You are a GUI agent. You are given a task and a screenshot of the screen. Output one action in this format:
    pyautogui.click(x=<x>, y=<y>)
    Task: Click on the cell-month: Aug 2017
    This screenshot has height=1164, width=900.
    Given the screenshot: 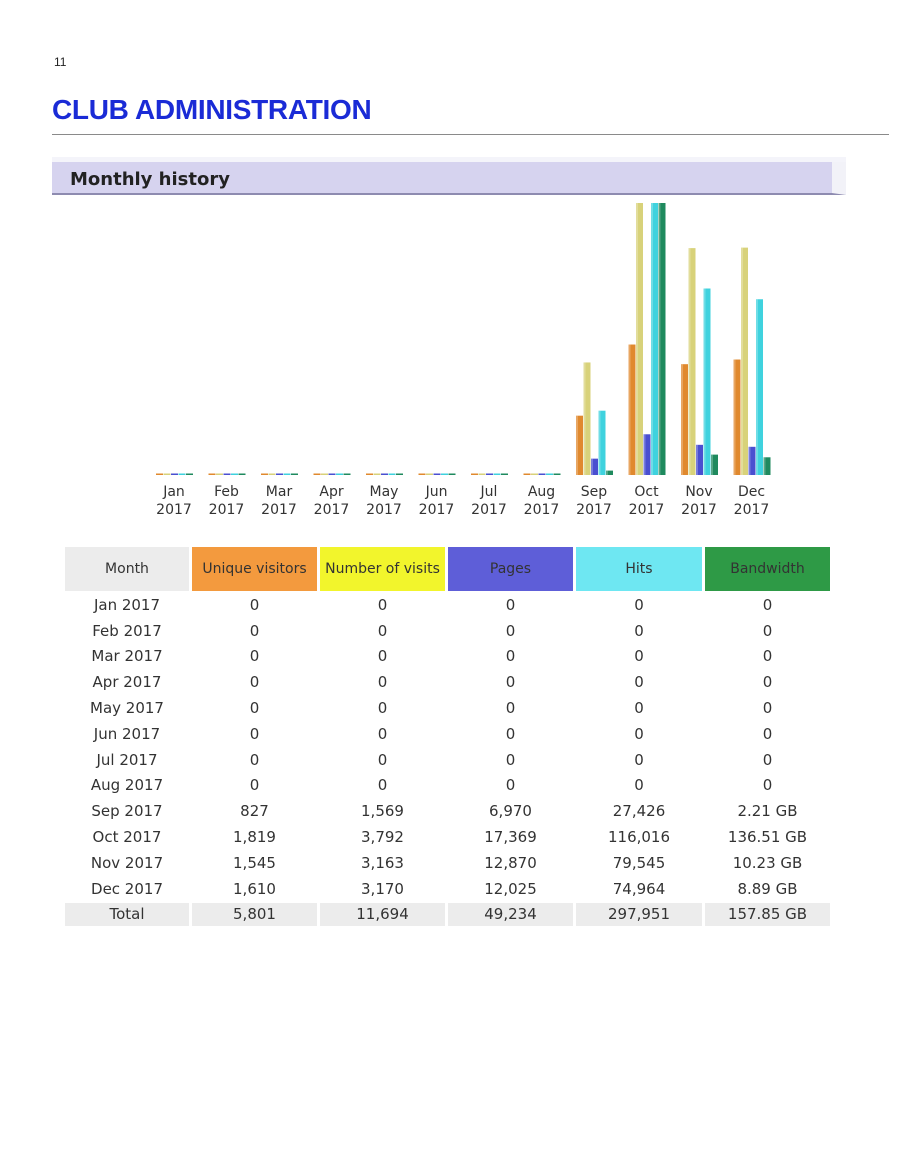 What is the action you would take?
    pyautogui.click(x=127, y=785)
    